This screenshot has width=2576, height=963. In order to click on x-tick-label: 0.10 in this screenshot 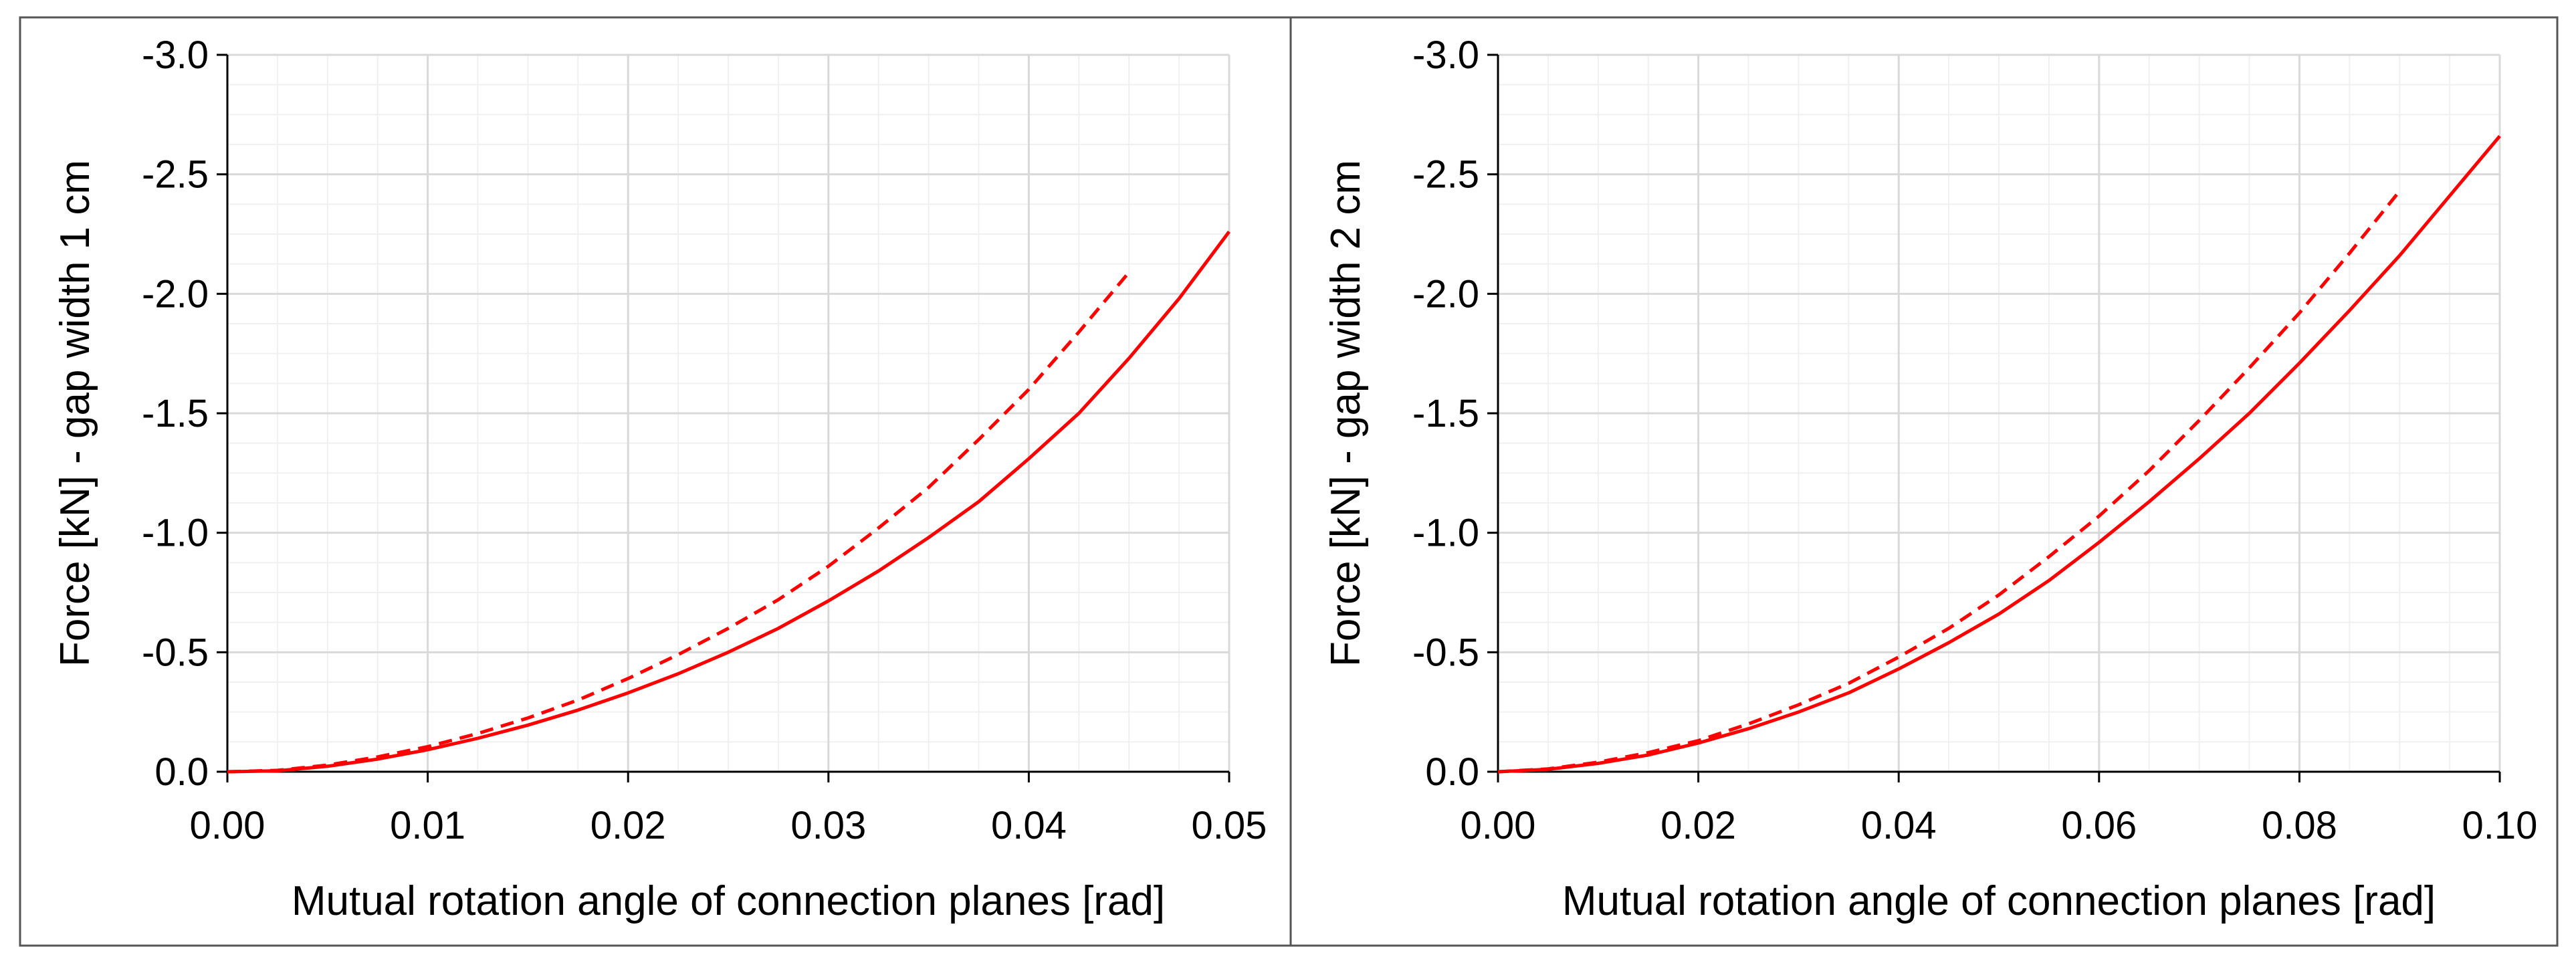, I will do `click(2500, 825)`.